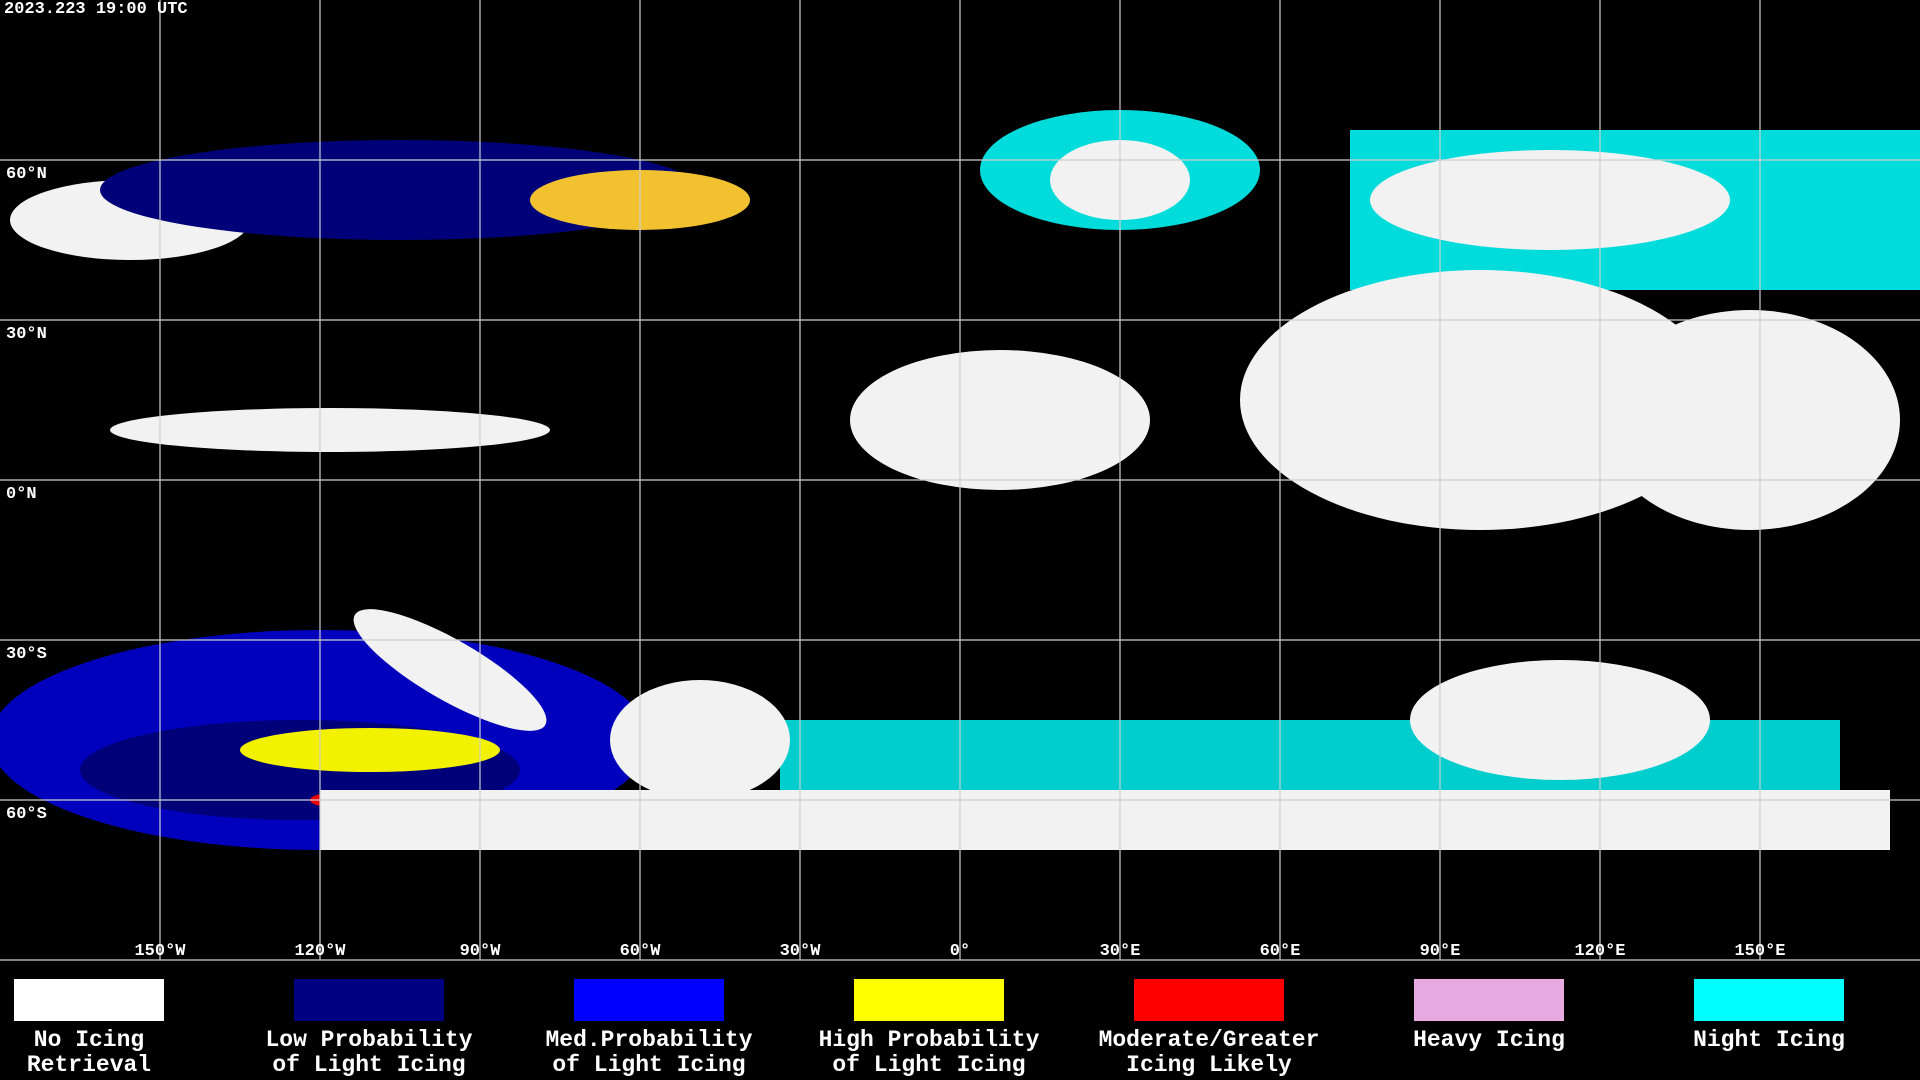 This screenshot has height=1080, width=1920. Describe the element at coordinates (26, 174) in the screenshot. I see `latitude-label: 60°N` at that location.